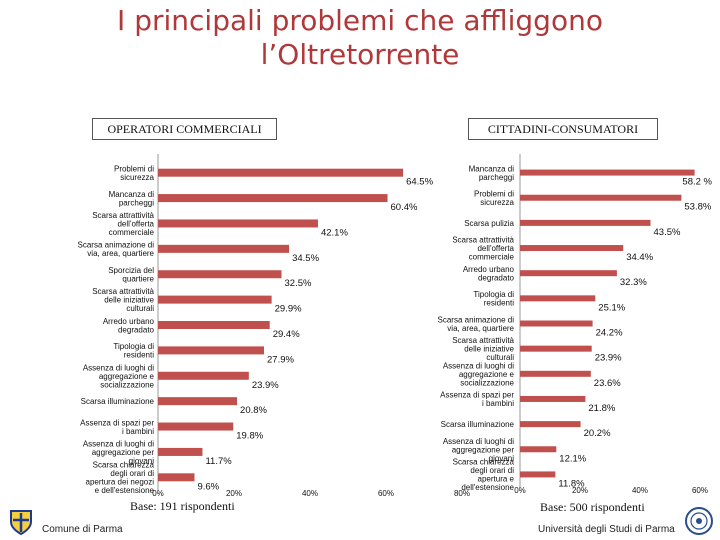 This screenshot has width=720, height=540. I want to click on right-category-label-line: residenti, so click(499, 303).